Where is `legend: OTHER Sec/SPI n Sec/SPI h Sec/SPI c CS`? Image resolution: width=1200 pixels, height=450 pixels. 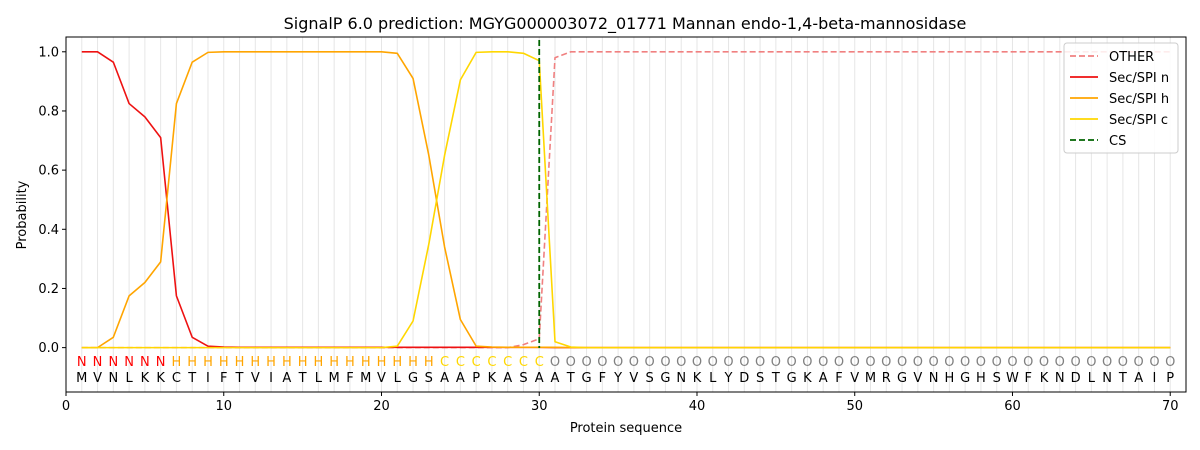
legend: OTHER Sec/SPI n Sec/SPI h Sec/SPI c CS is located at coordinates (1121, 98).